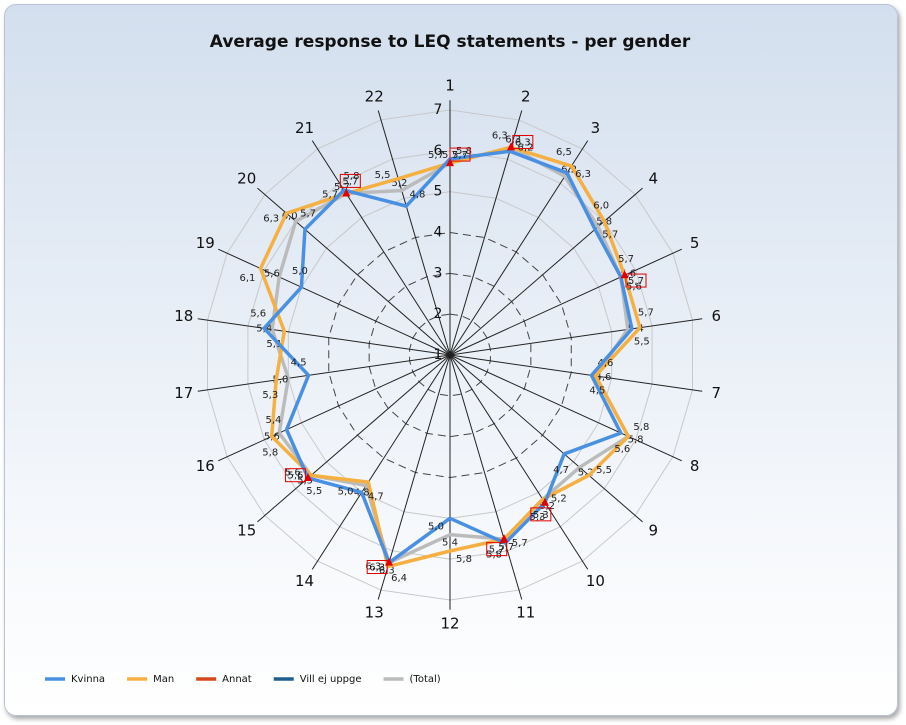 This screenshot has height=725, width=906. What do you see at coordinates (374, 96) in the screenshot?
I see `category-label: 22` at bounding box center [374, 96].